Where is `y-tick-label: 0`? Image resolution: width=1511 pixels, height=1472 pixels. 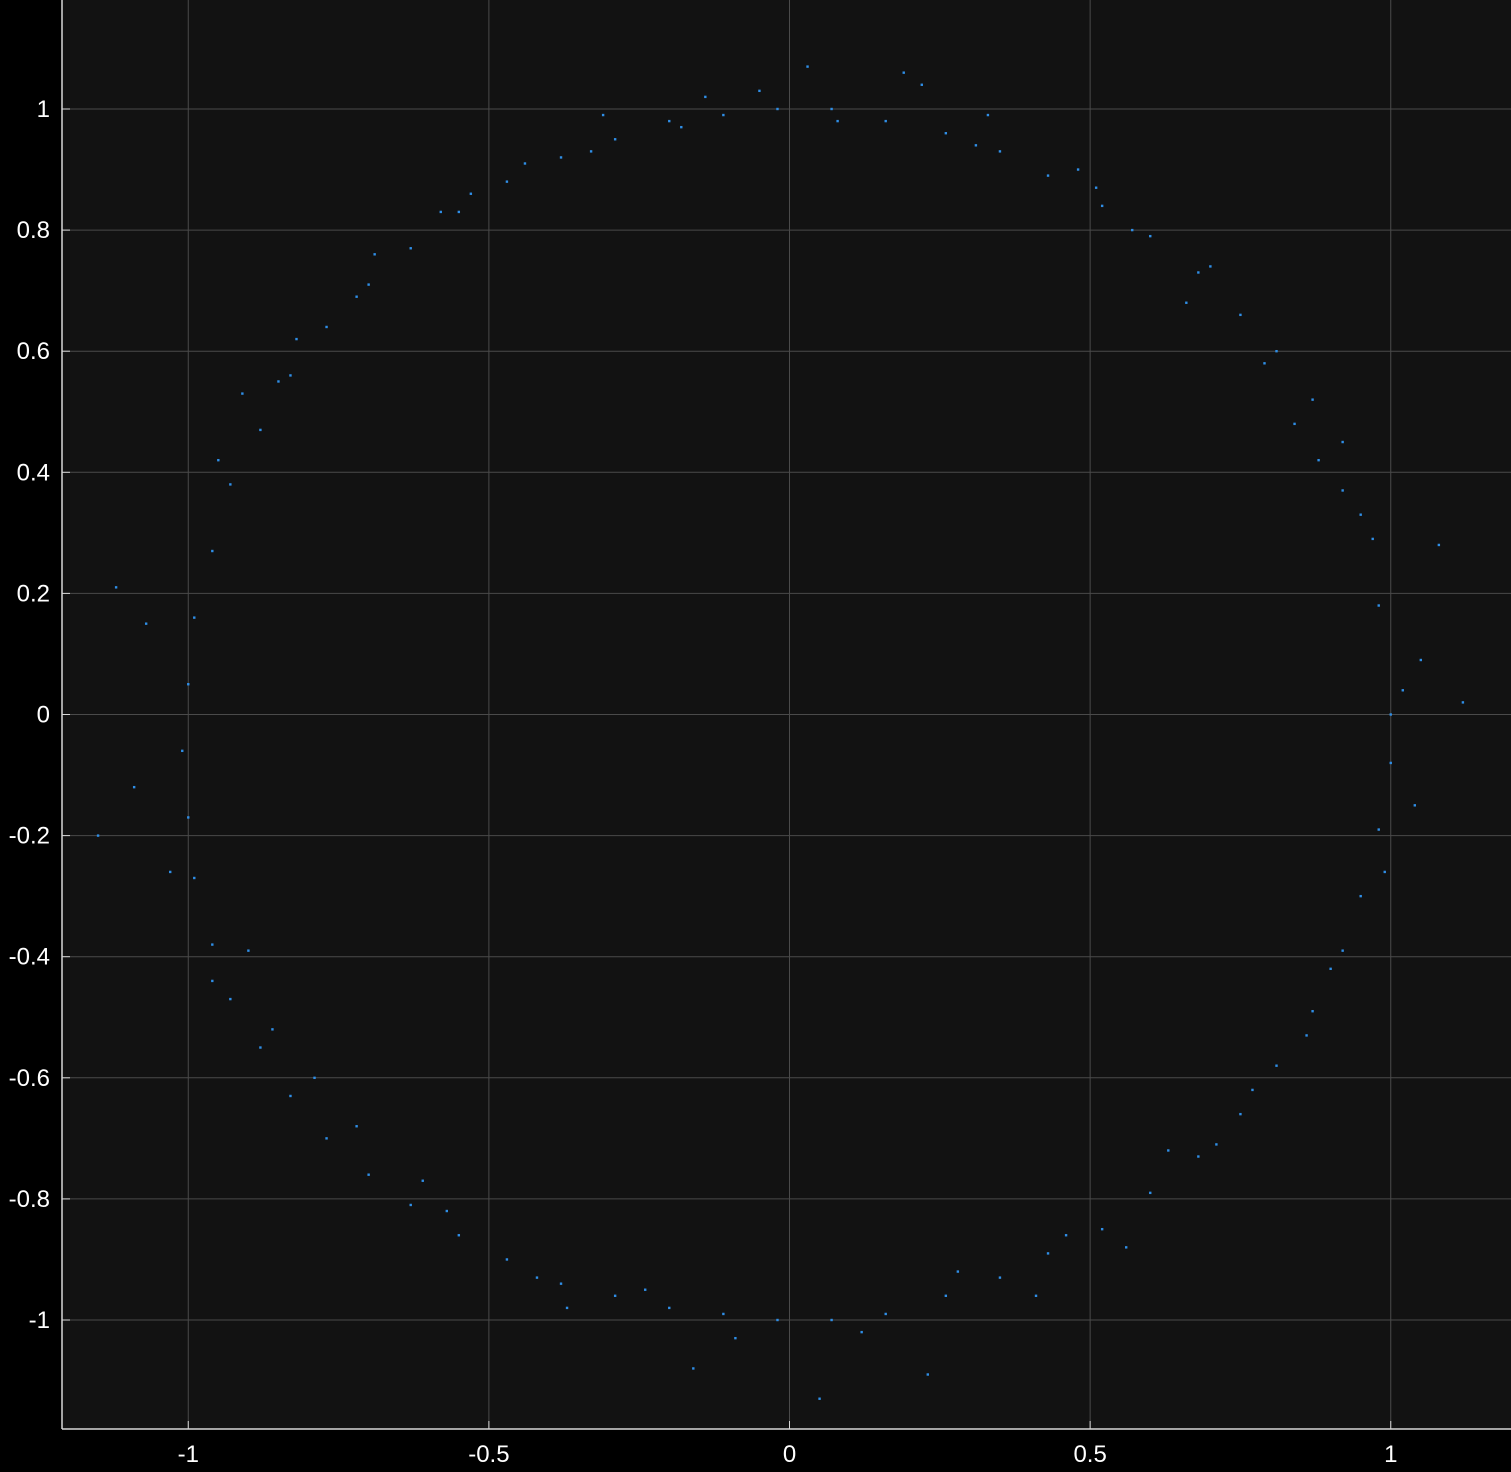
y-tick-label: 0 is located at coordinates (43, 715).